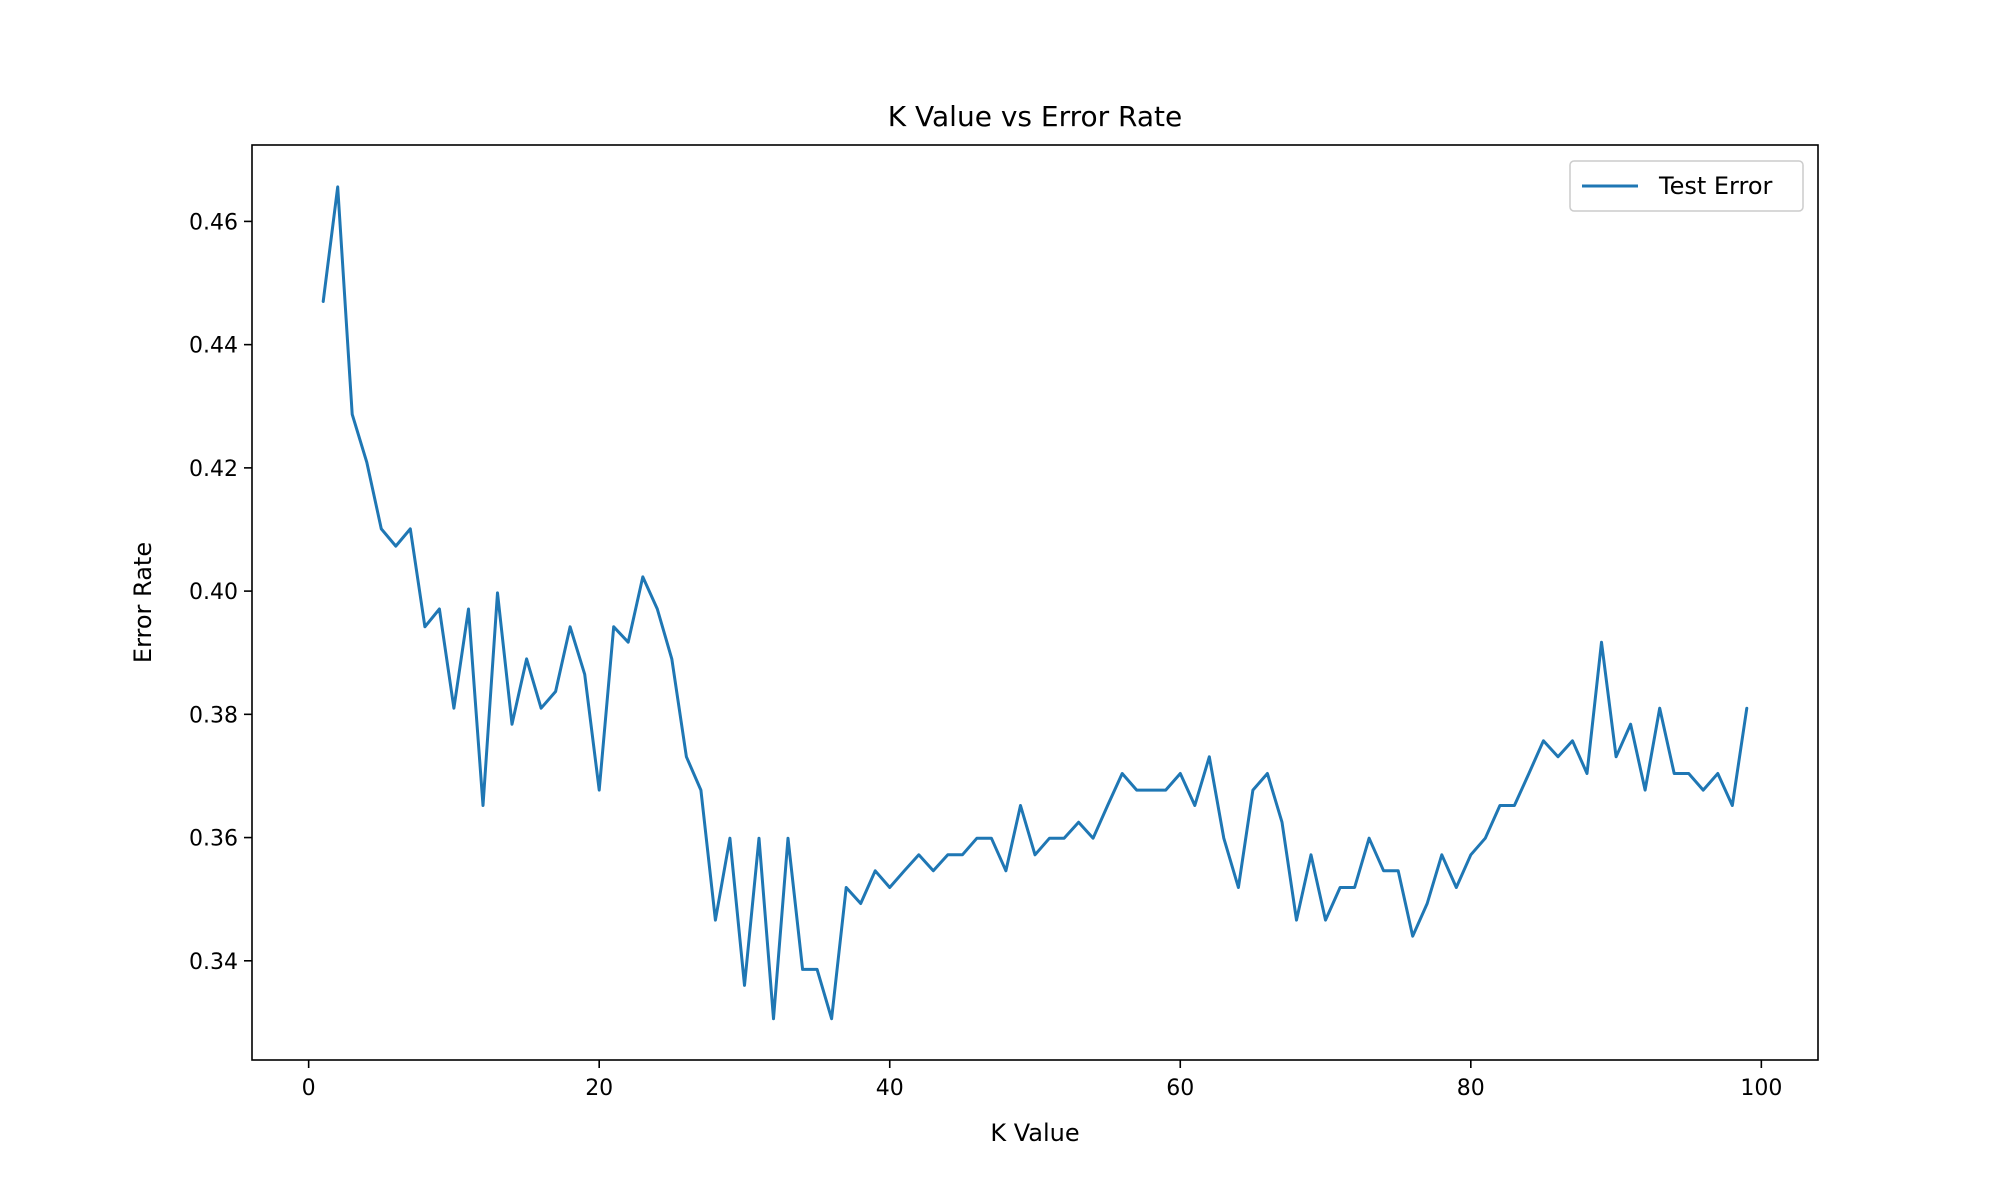  What do you see at coordinates (143, 602) in the screenshot?
I see `y-axis-label: Error Rate` at bounding box center [143, 602].